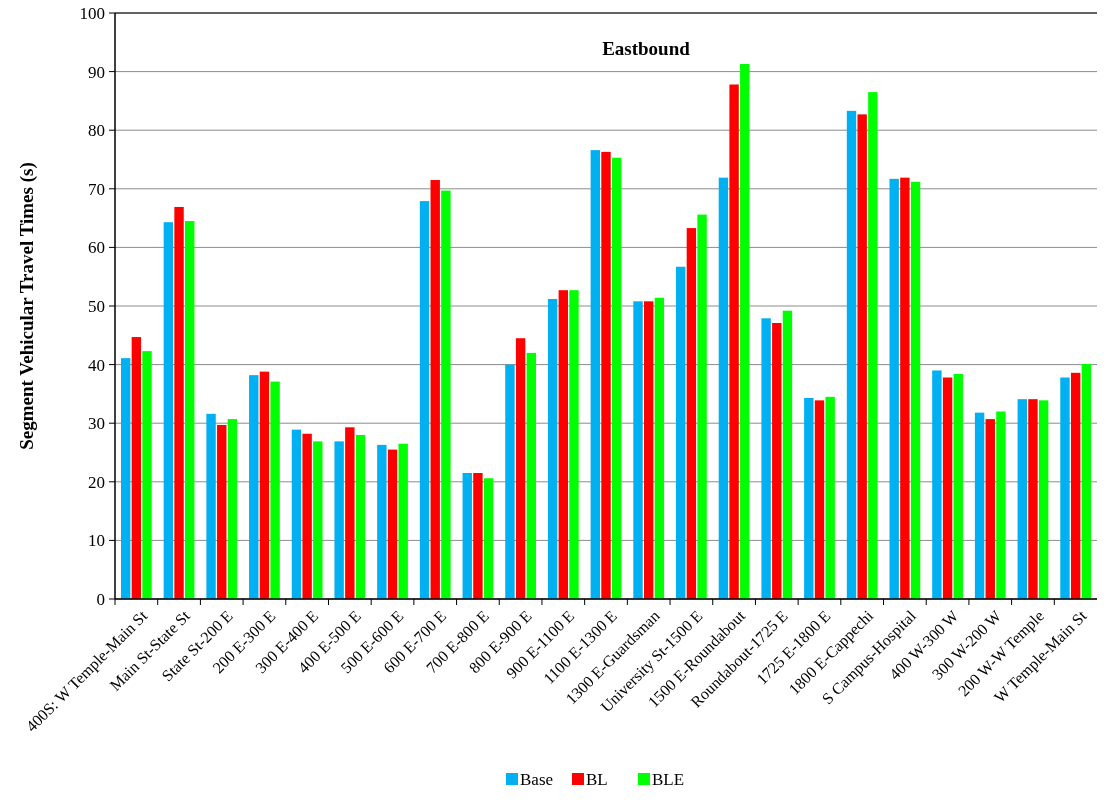  What do you see at coordinates (96, 541) in the screenshot?
I see `y-tick-label: 10` at bounding box center [96, 541].